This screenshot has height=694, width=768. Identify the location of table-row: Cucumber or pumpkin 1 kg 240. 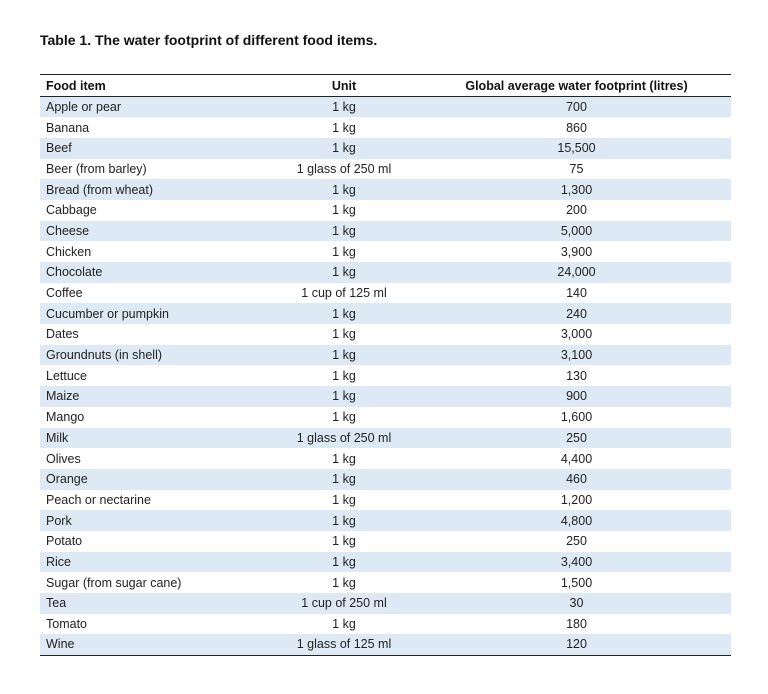
(385, 314).